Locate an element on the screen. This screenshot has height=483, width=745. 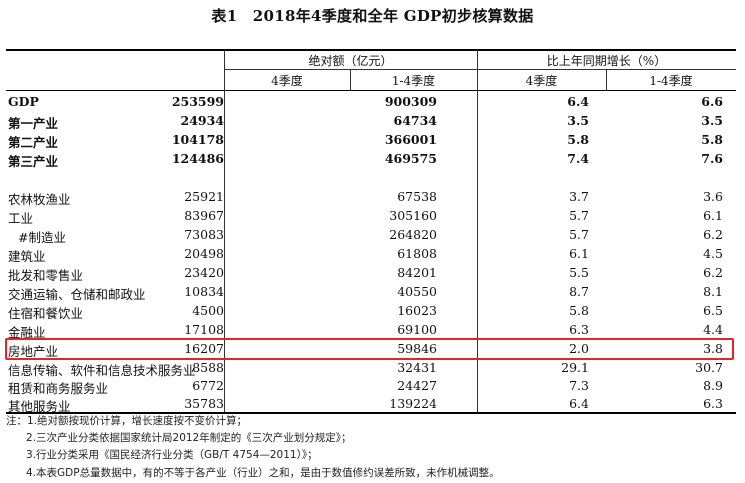
header-bottom-rule is located at coordinates (371, 90).